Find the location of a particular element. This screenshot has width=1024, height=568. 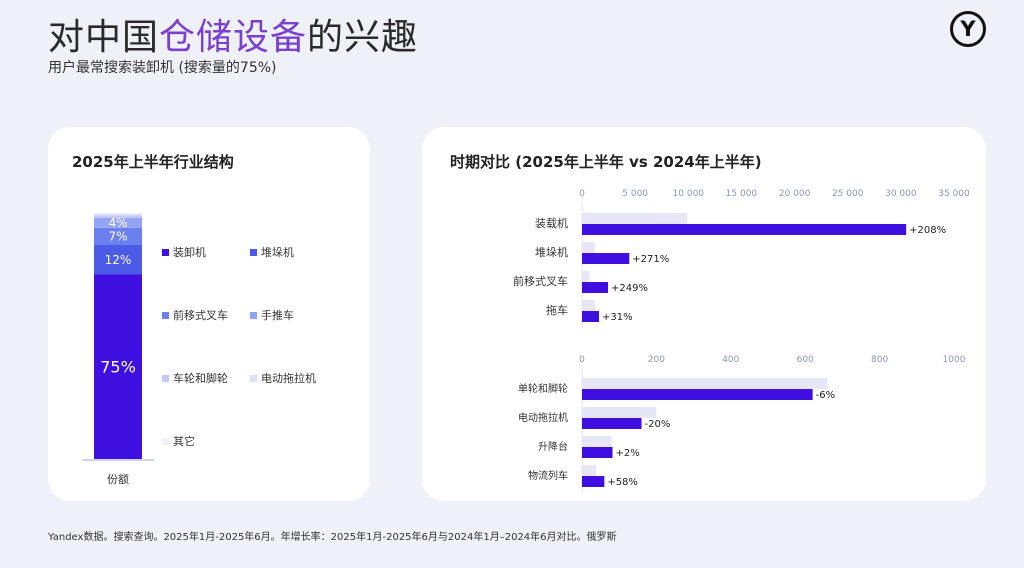

axis-tick-label-0-2: 10 000 is located at coordinates (689, 194).